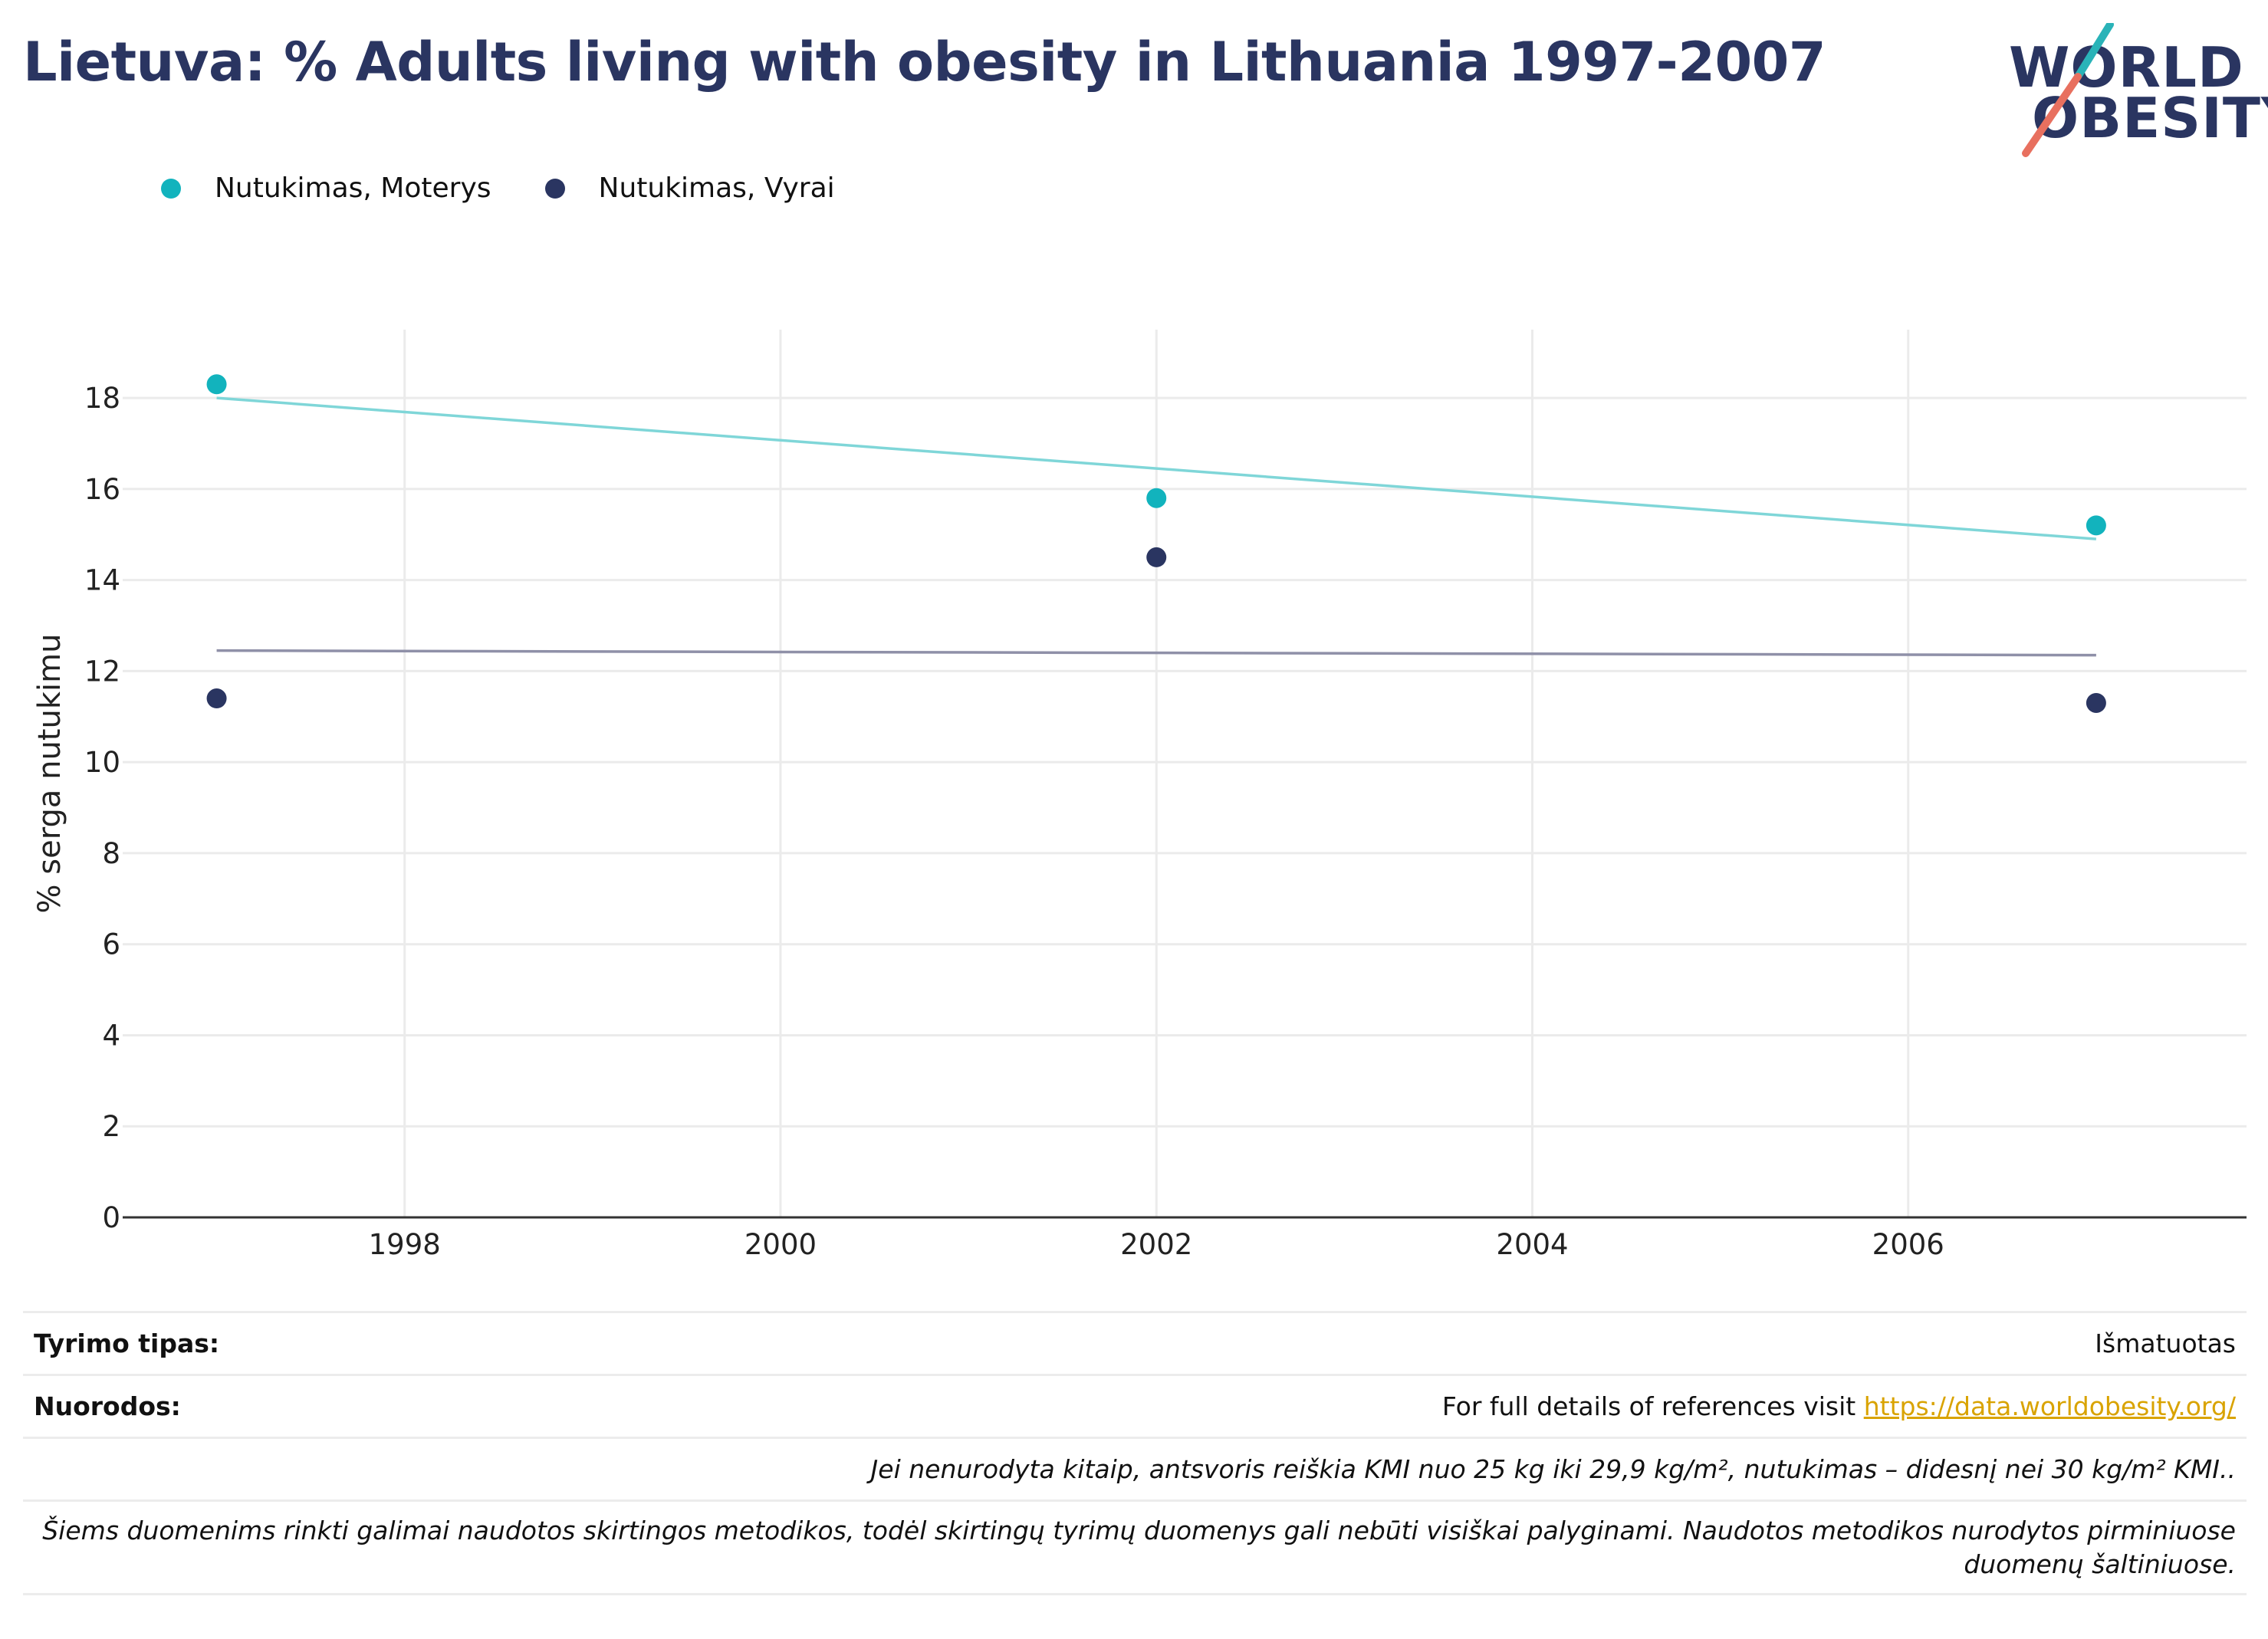  What do you see at coordinates (111, 1036) in the screenshot?
I see `y-tick-label-4: 4` at bounding box center [111, 1036].